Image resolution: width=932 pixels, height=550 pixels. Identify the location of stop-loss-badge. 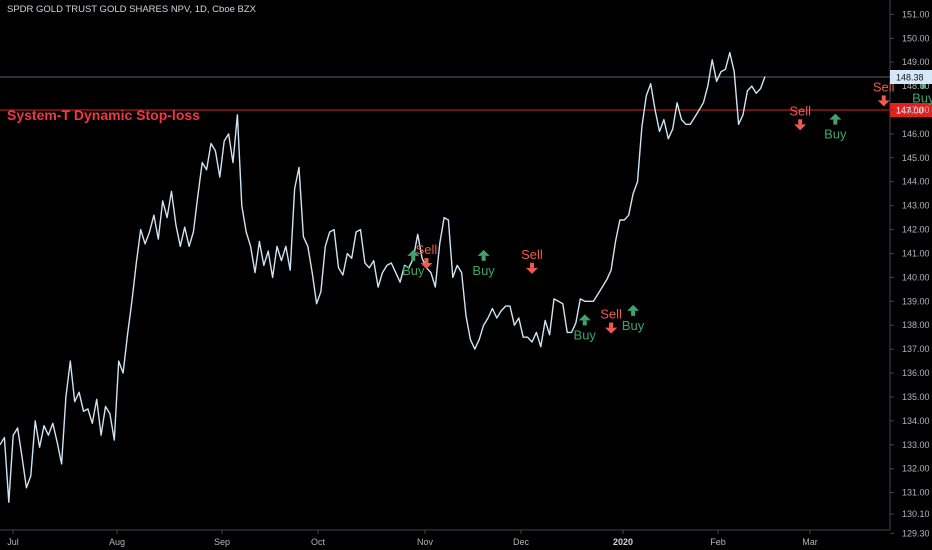
(911, 110).